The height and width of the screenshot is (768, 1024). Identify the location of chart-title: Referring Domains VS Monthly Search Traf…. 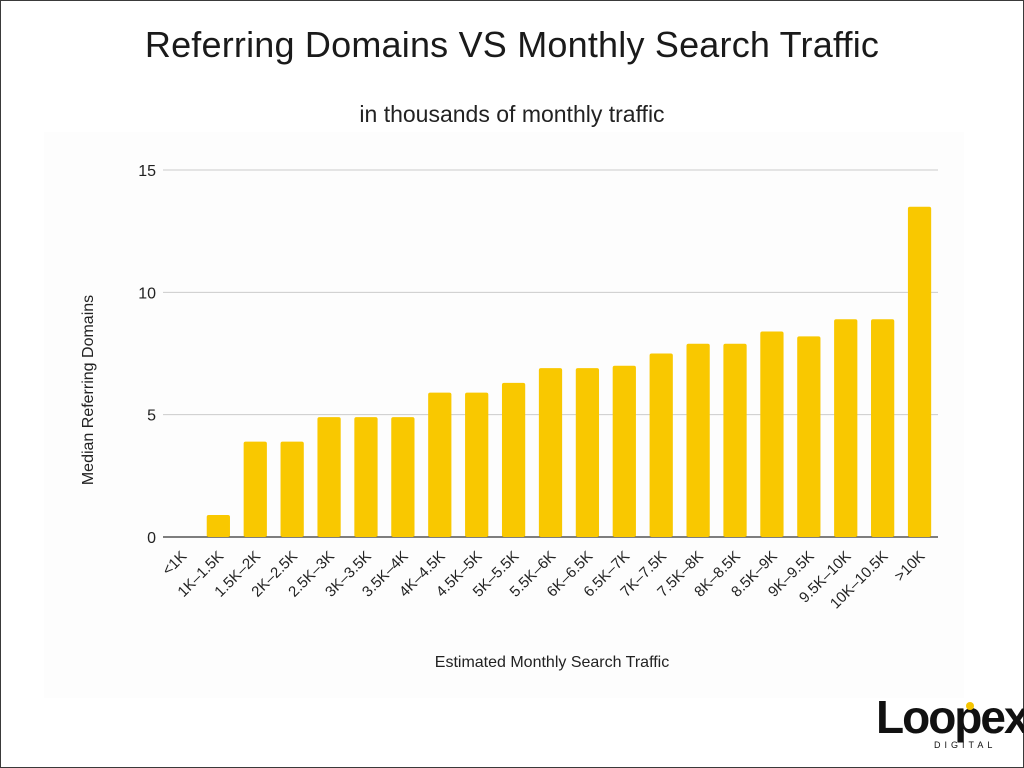
(512, 44).